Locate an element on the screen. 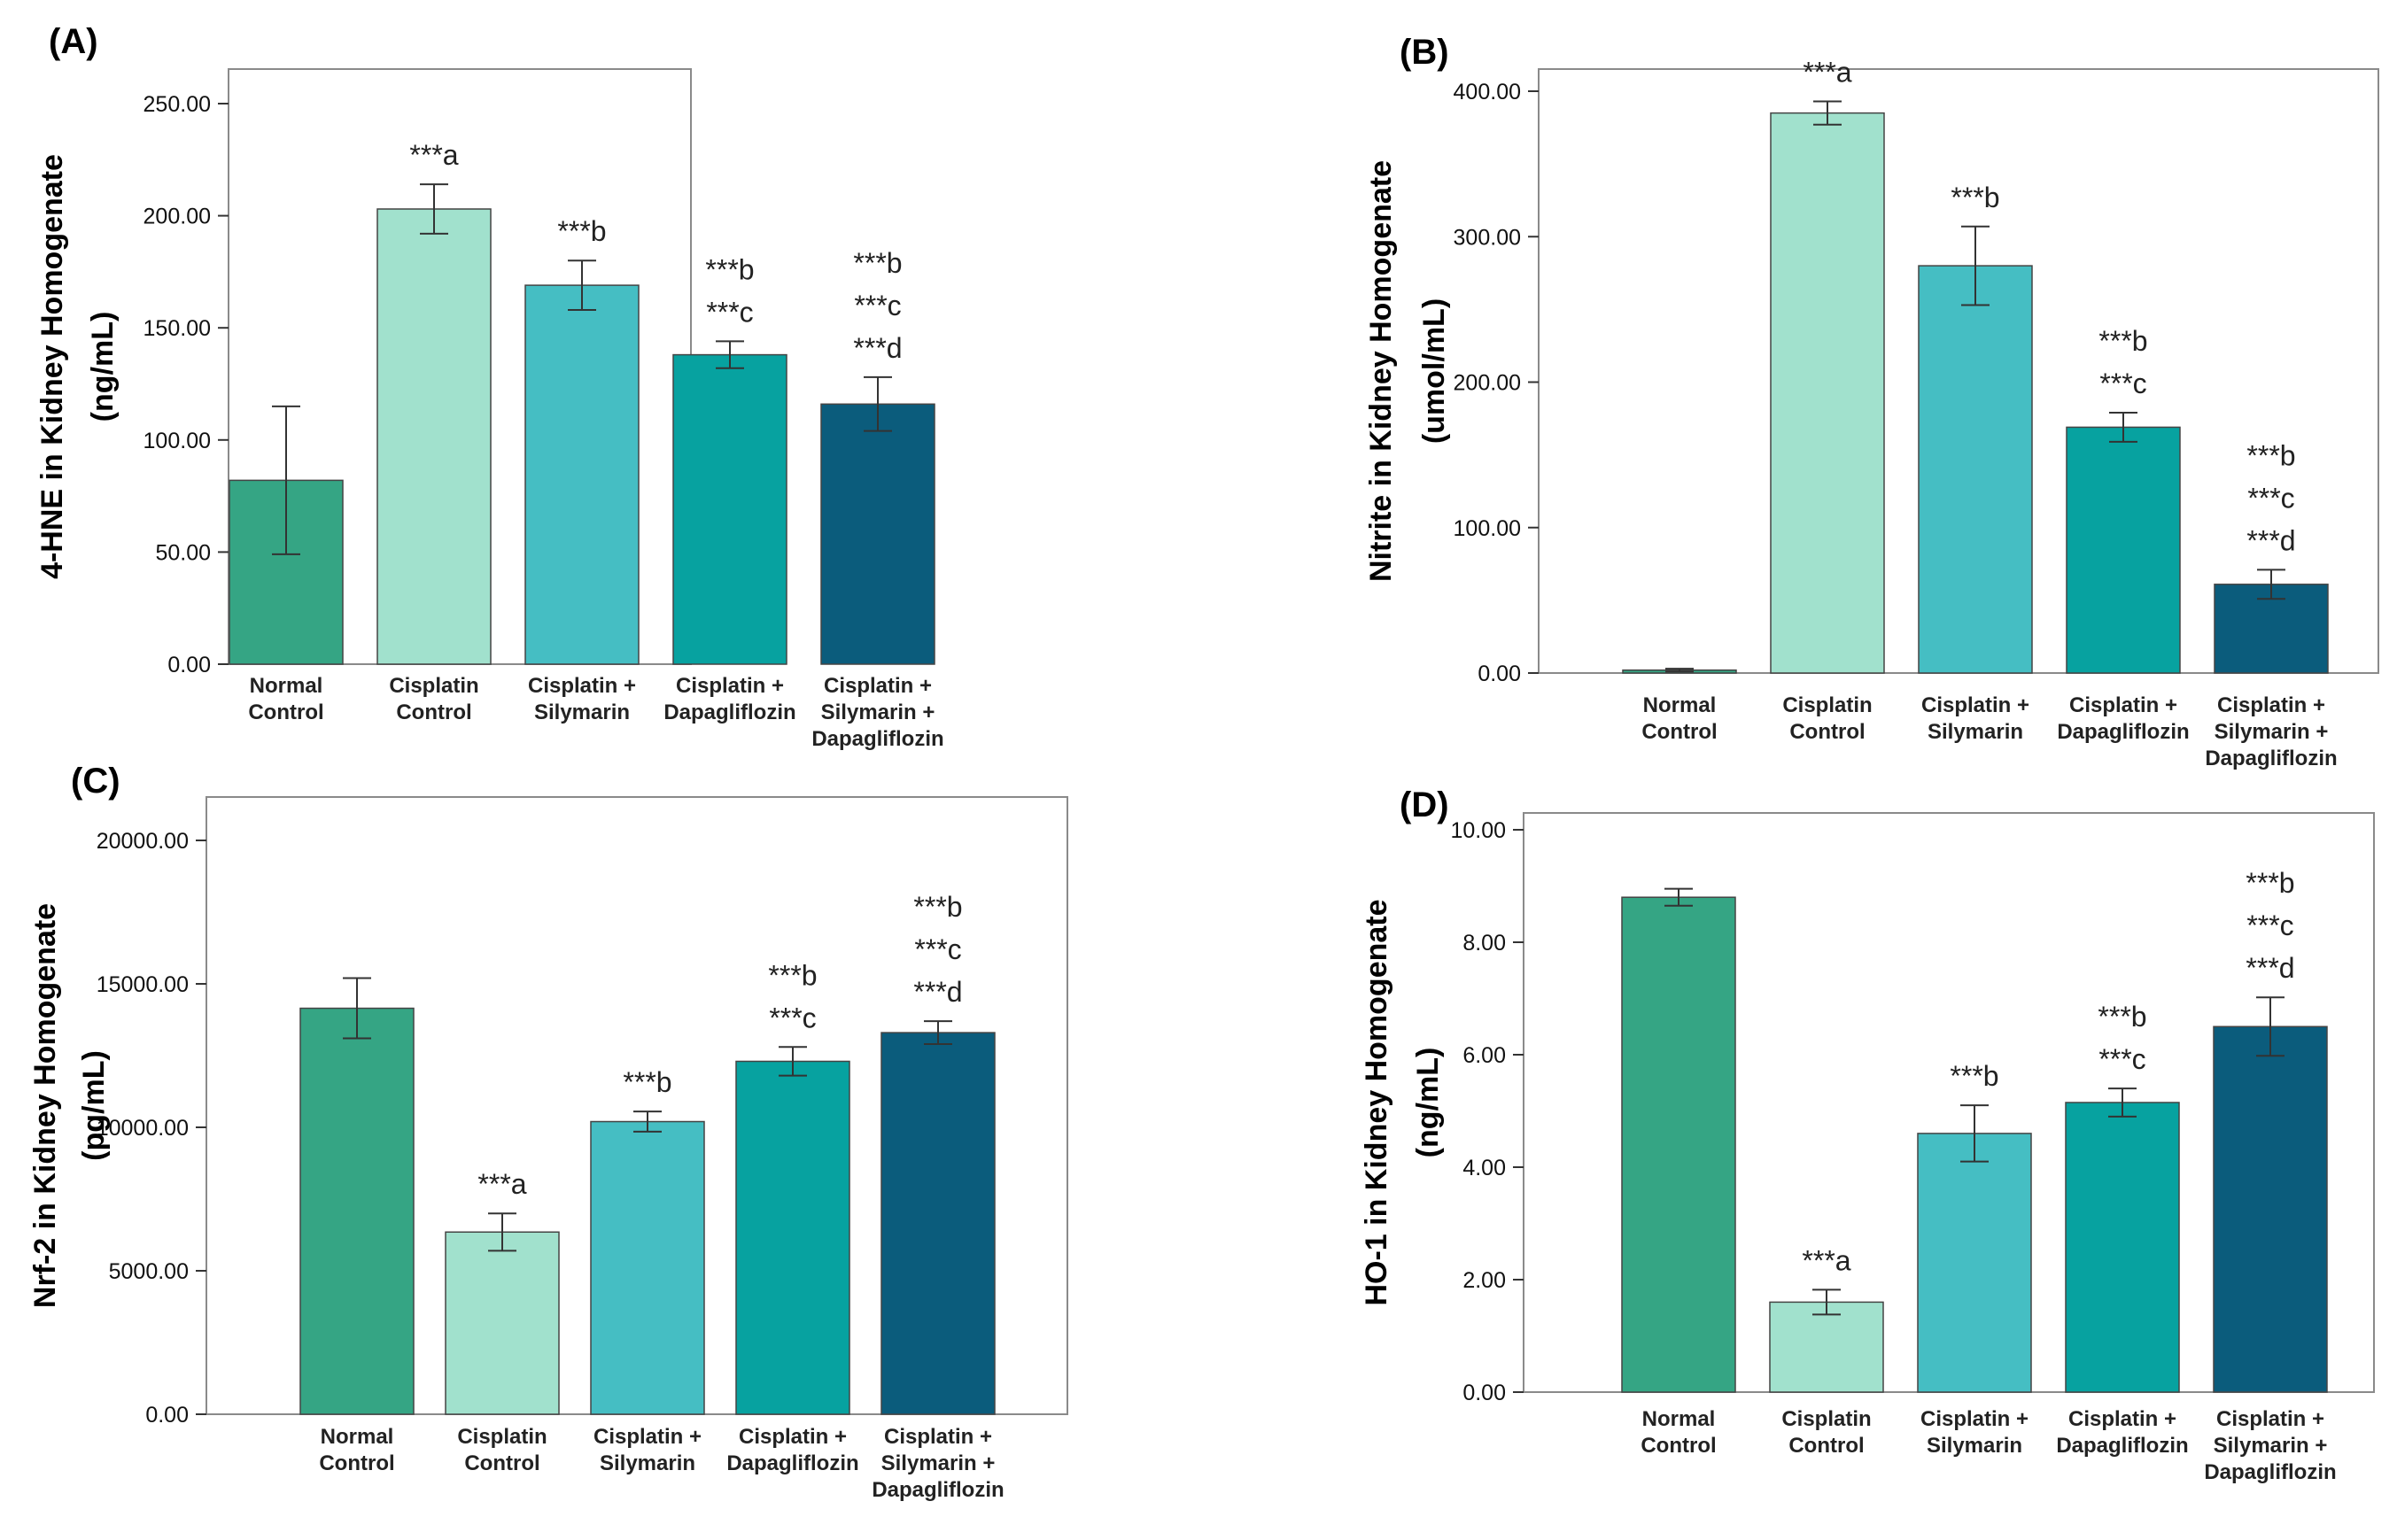  y-tick-label: 300.00 is located at coordinates (1488, 237).